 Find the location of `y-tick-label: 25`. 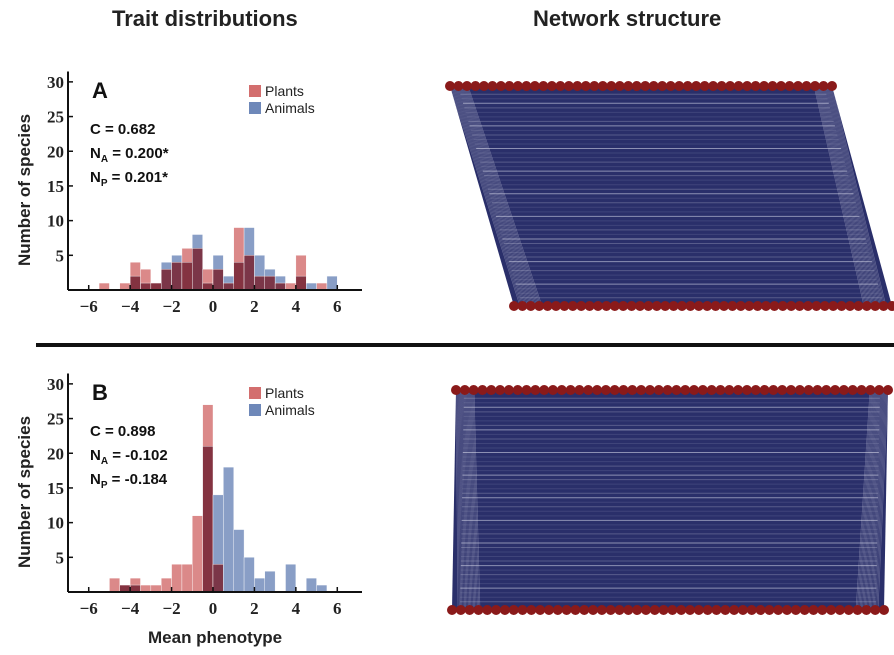

y-tick-label: 25 is located at coordinates (55, 419).